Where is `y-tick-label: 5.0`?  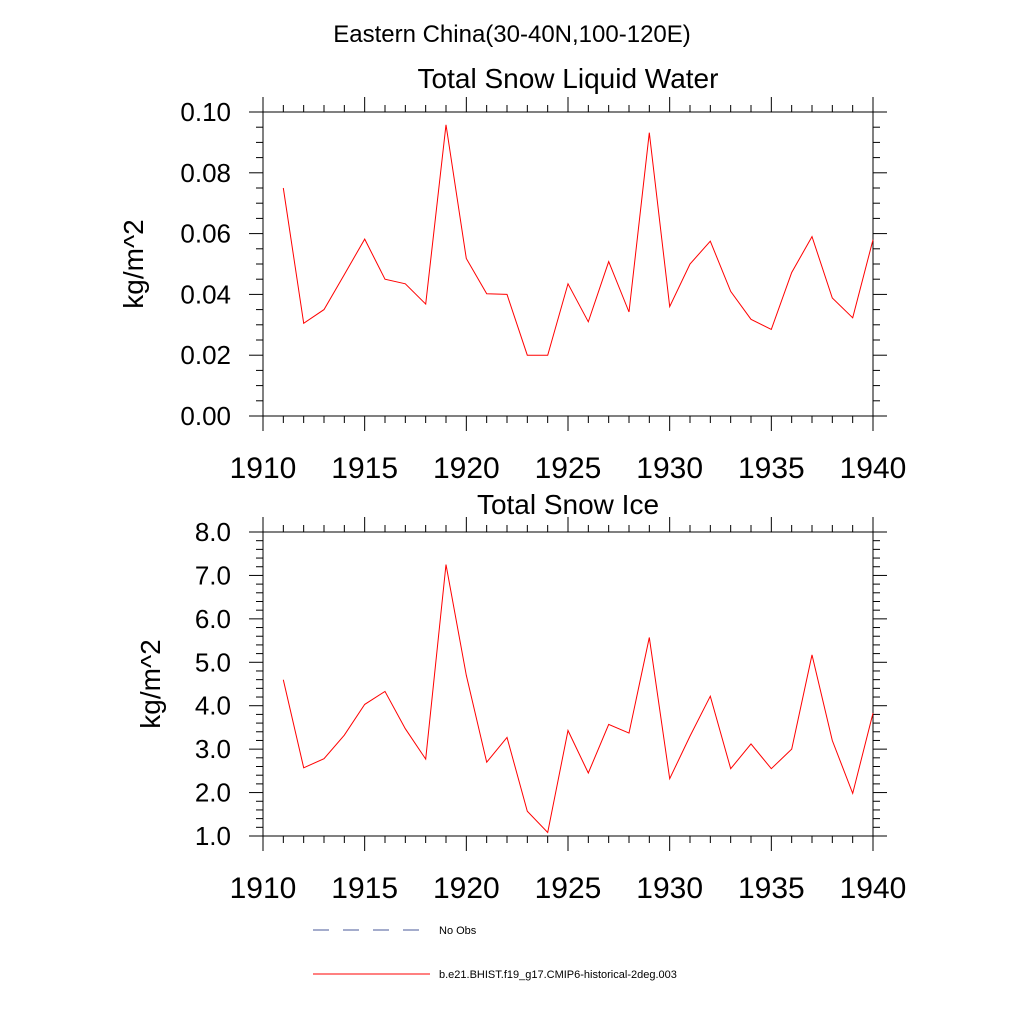
y-tick-label: 5.0 is located at coordinates (213, 662).